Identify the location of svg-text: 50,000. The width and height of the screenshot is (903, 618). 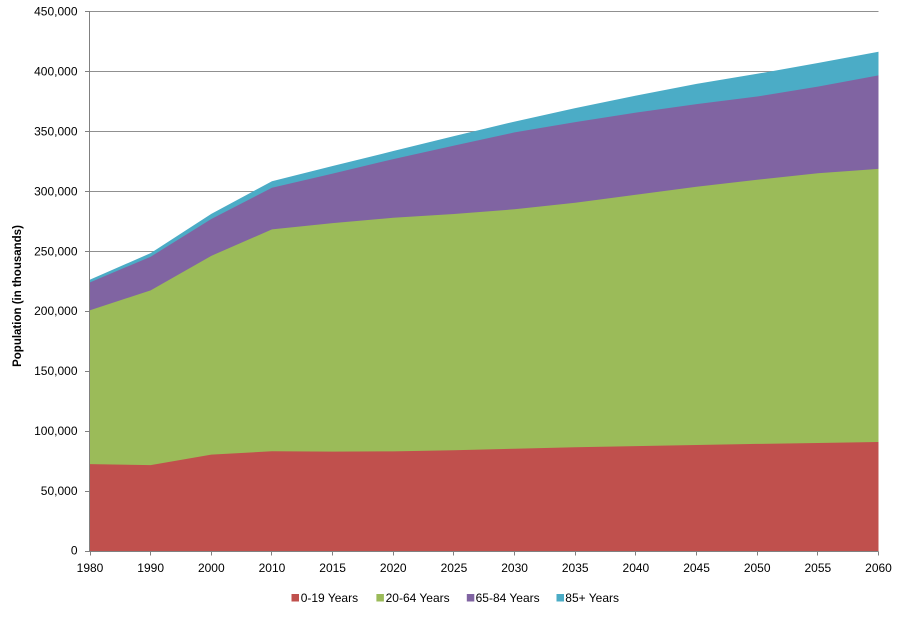
(59, 491).